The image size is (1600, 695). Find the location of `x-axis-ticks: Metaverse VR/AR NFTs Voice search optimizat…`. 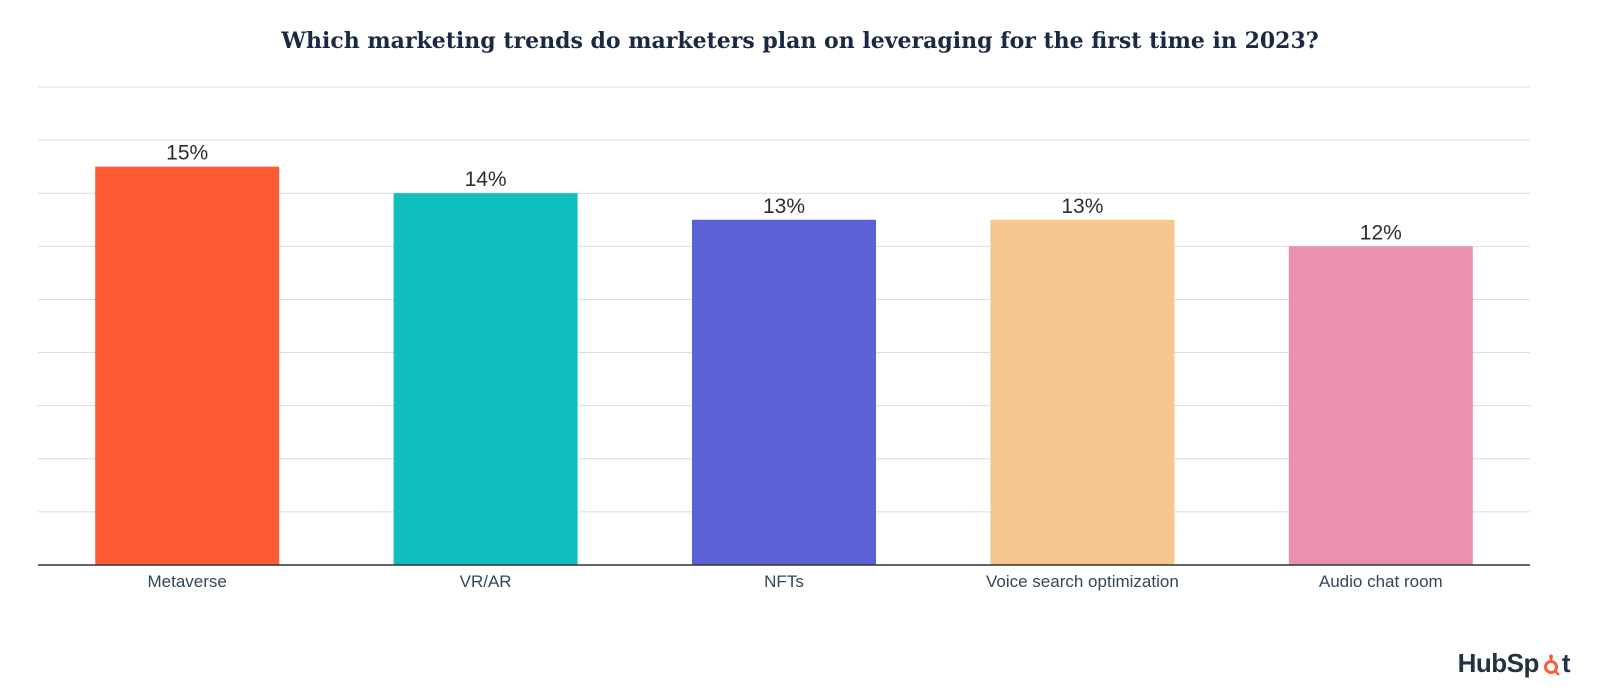

x-axis-ticks: Metaverse VR/AR NFTs Voice search optimizat… is located at coordinates (795, 581).